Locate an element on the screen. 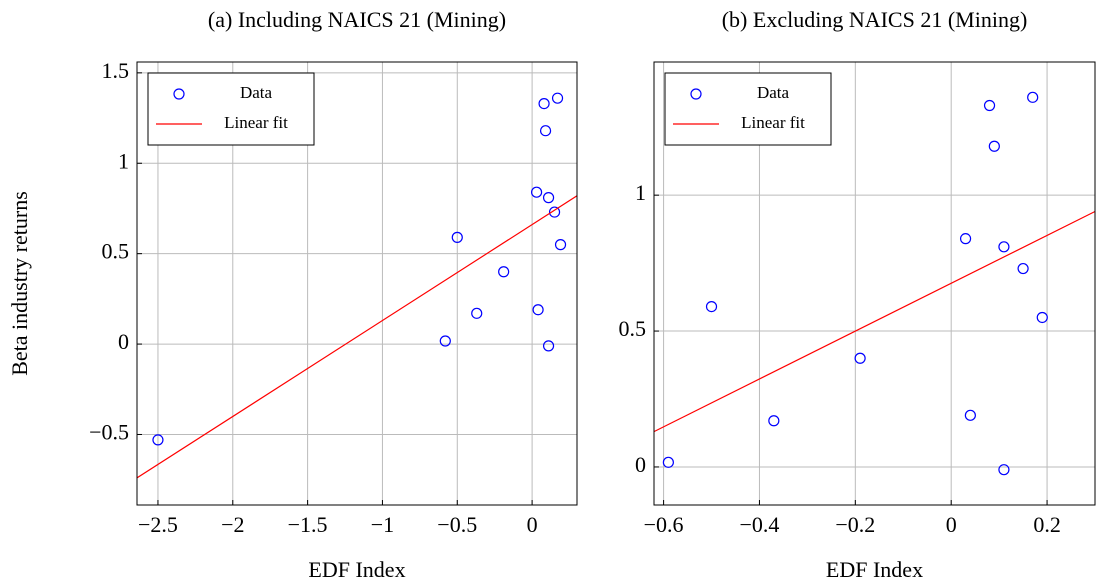 This screenshot has height=588, width=1110. x-tick-label: 0.2 is located at coordinates (1047, 524).